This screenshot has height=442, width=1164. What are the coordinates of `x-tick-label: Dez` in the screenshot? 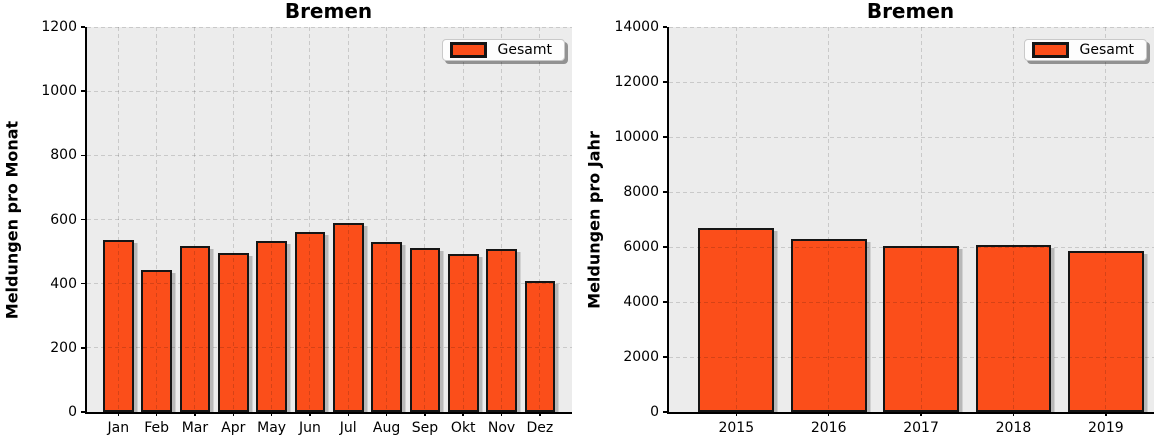 It's located at (540, 428).